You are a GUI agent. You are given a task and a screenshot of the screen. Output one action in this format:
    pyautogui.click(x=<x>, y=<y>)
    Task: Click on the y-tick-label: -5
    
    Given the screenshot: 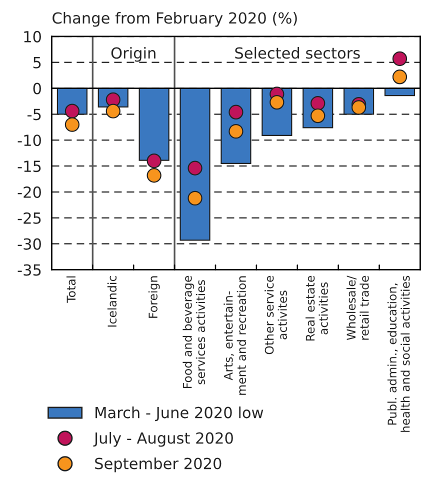 What is the action you would take?
    pyautogui.click(x=34, y=114)
    